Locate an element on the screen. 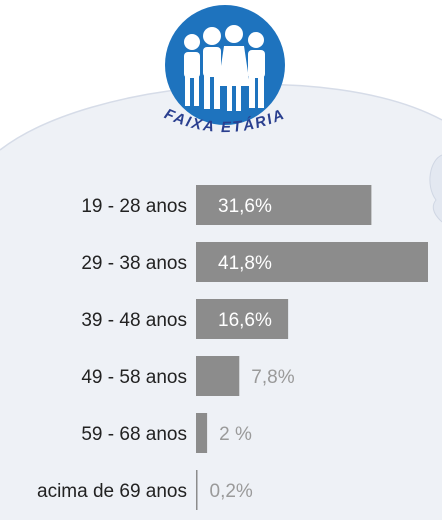 The width and height of the screenshot is (442, 520). category-label-4: 59 - 68 anos is located at coordinates (134, 434).